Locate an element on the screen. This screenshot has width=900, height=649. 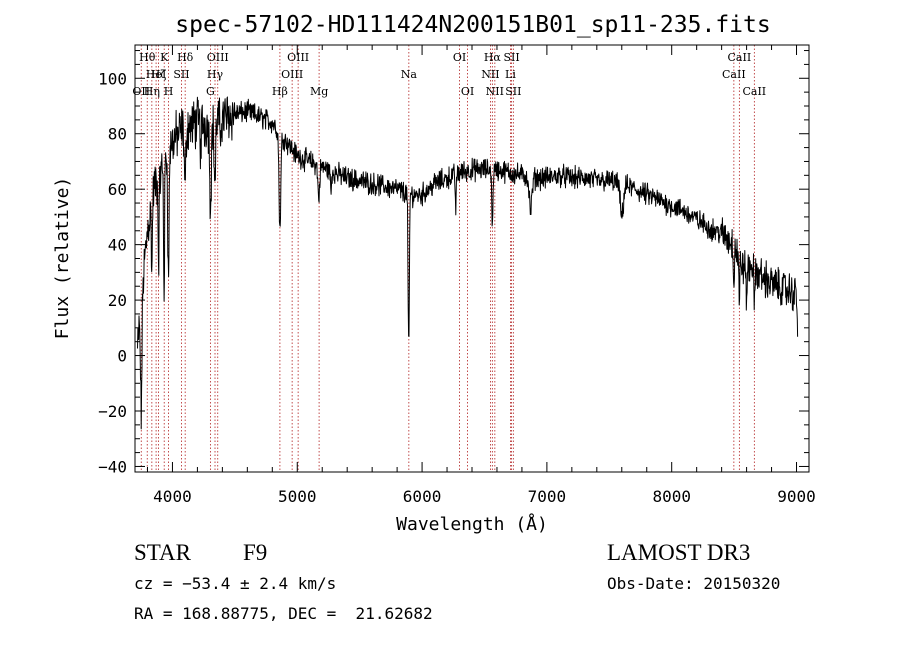
line-marker-label: Hβ is located at coordinates (280, 91).